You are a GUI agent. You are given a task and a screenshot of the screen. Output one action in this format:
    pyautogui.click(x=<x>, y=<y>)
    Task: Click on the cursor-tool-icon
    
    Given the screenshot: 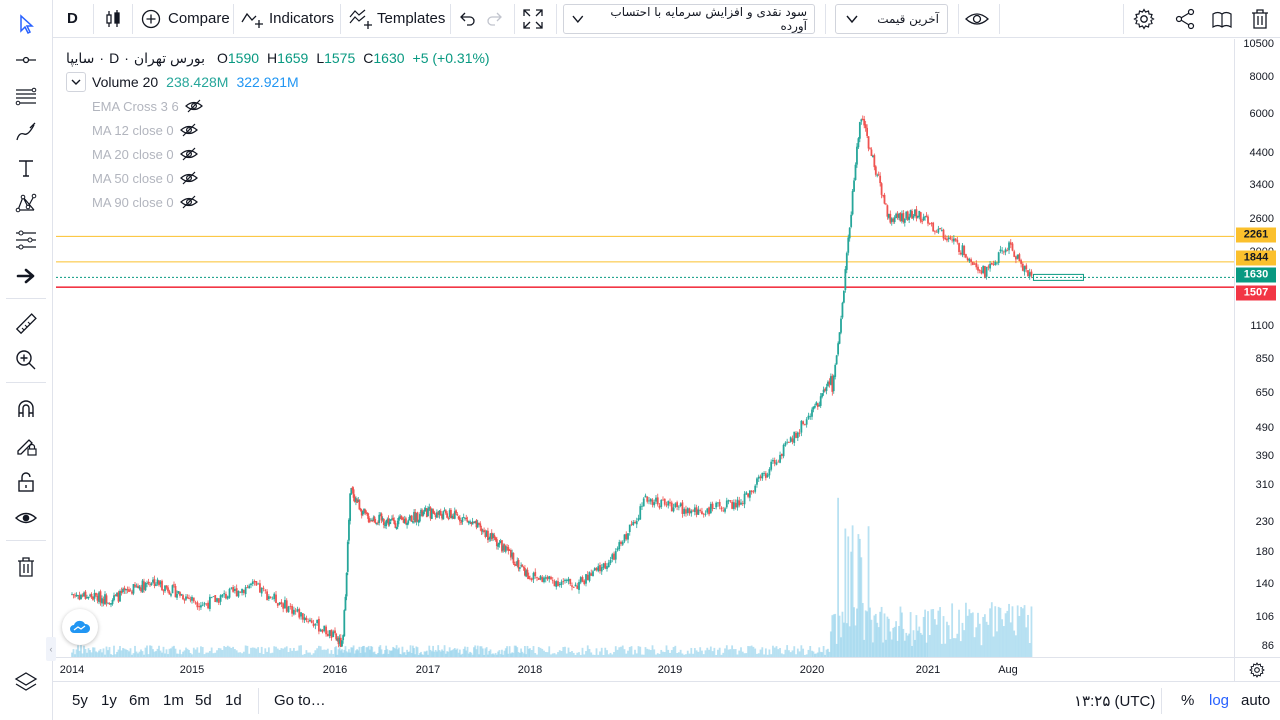 What is the action you would take?
    pyautogui.click(x=26, y=24)
    